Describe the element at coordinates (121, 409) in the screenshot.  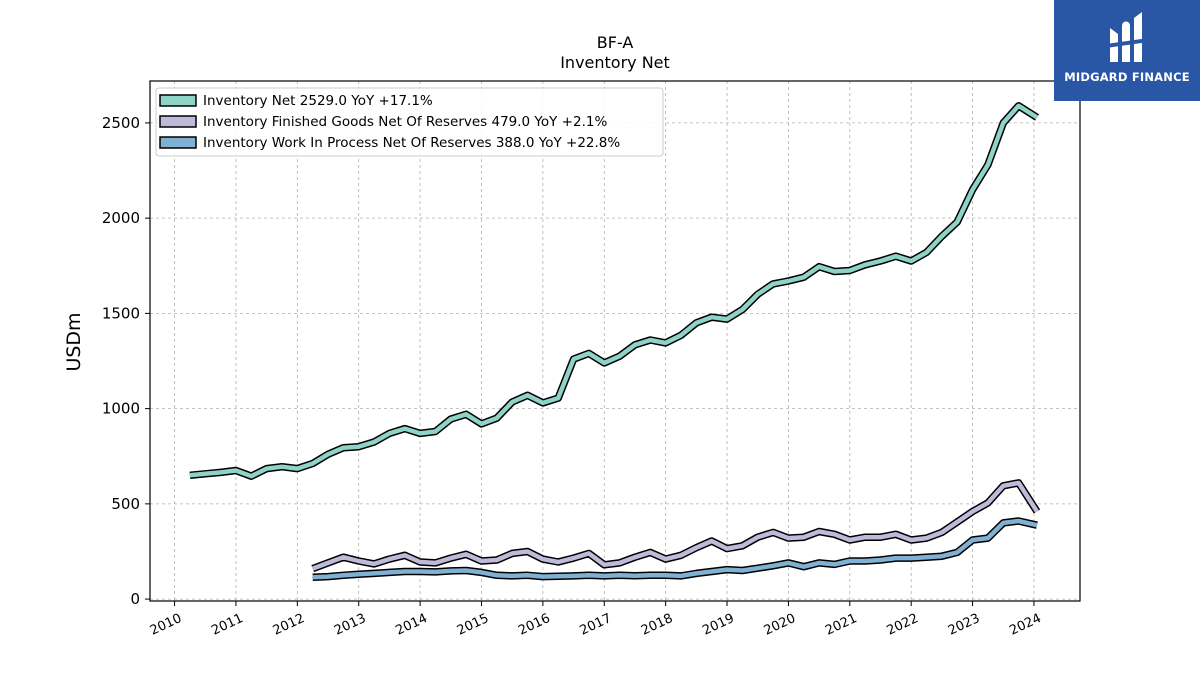
I see `y-tick-label: 1000` at that location.